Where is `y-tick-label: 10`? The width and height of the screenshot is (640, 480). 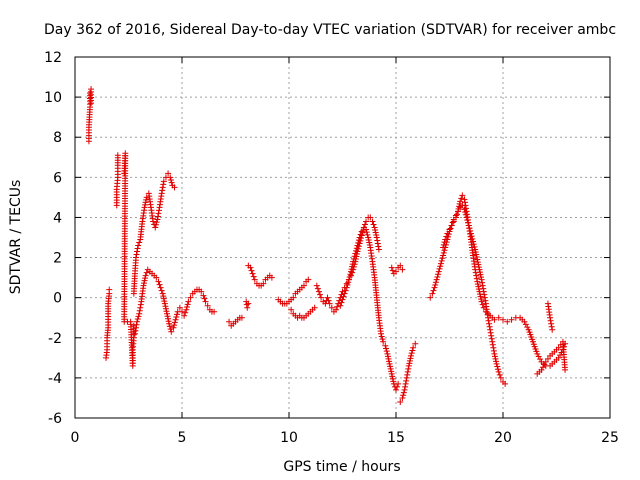 y-tick-label: 10 is located at coordinates (53, 98).